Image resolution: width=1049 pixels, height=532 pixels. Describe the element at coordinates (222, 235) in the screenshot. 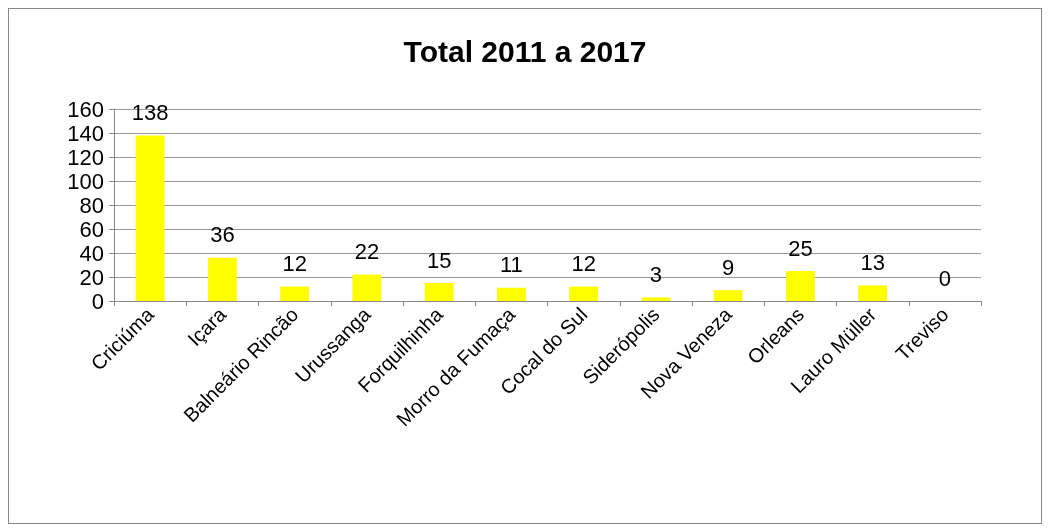

I see `data-label: 36` at that location.